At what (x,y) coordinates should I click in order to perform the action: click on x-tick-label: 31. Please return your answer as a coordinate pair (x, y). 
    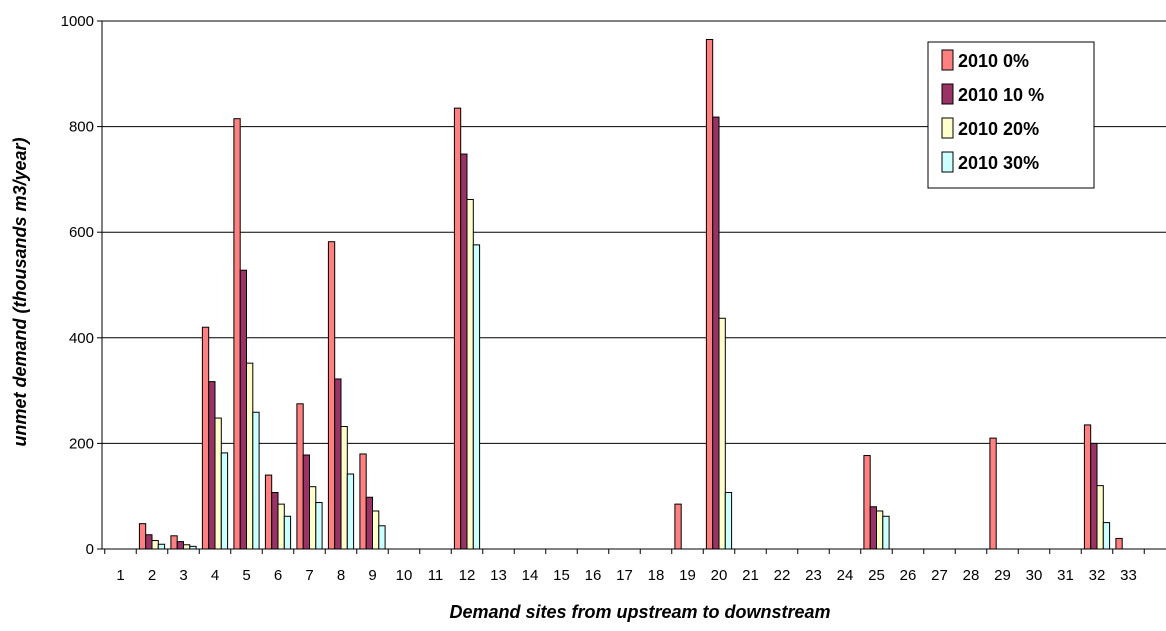
    Looking at the image, I should click on (1065, 575).